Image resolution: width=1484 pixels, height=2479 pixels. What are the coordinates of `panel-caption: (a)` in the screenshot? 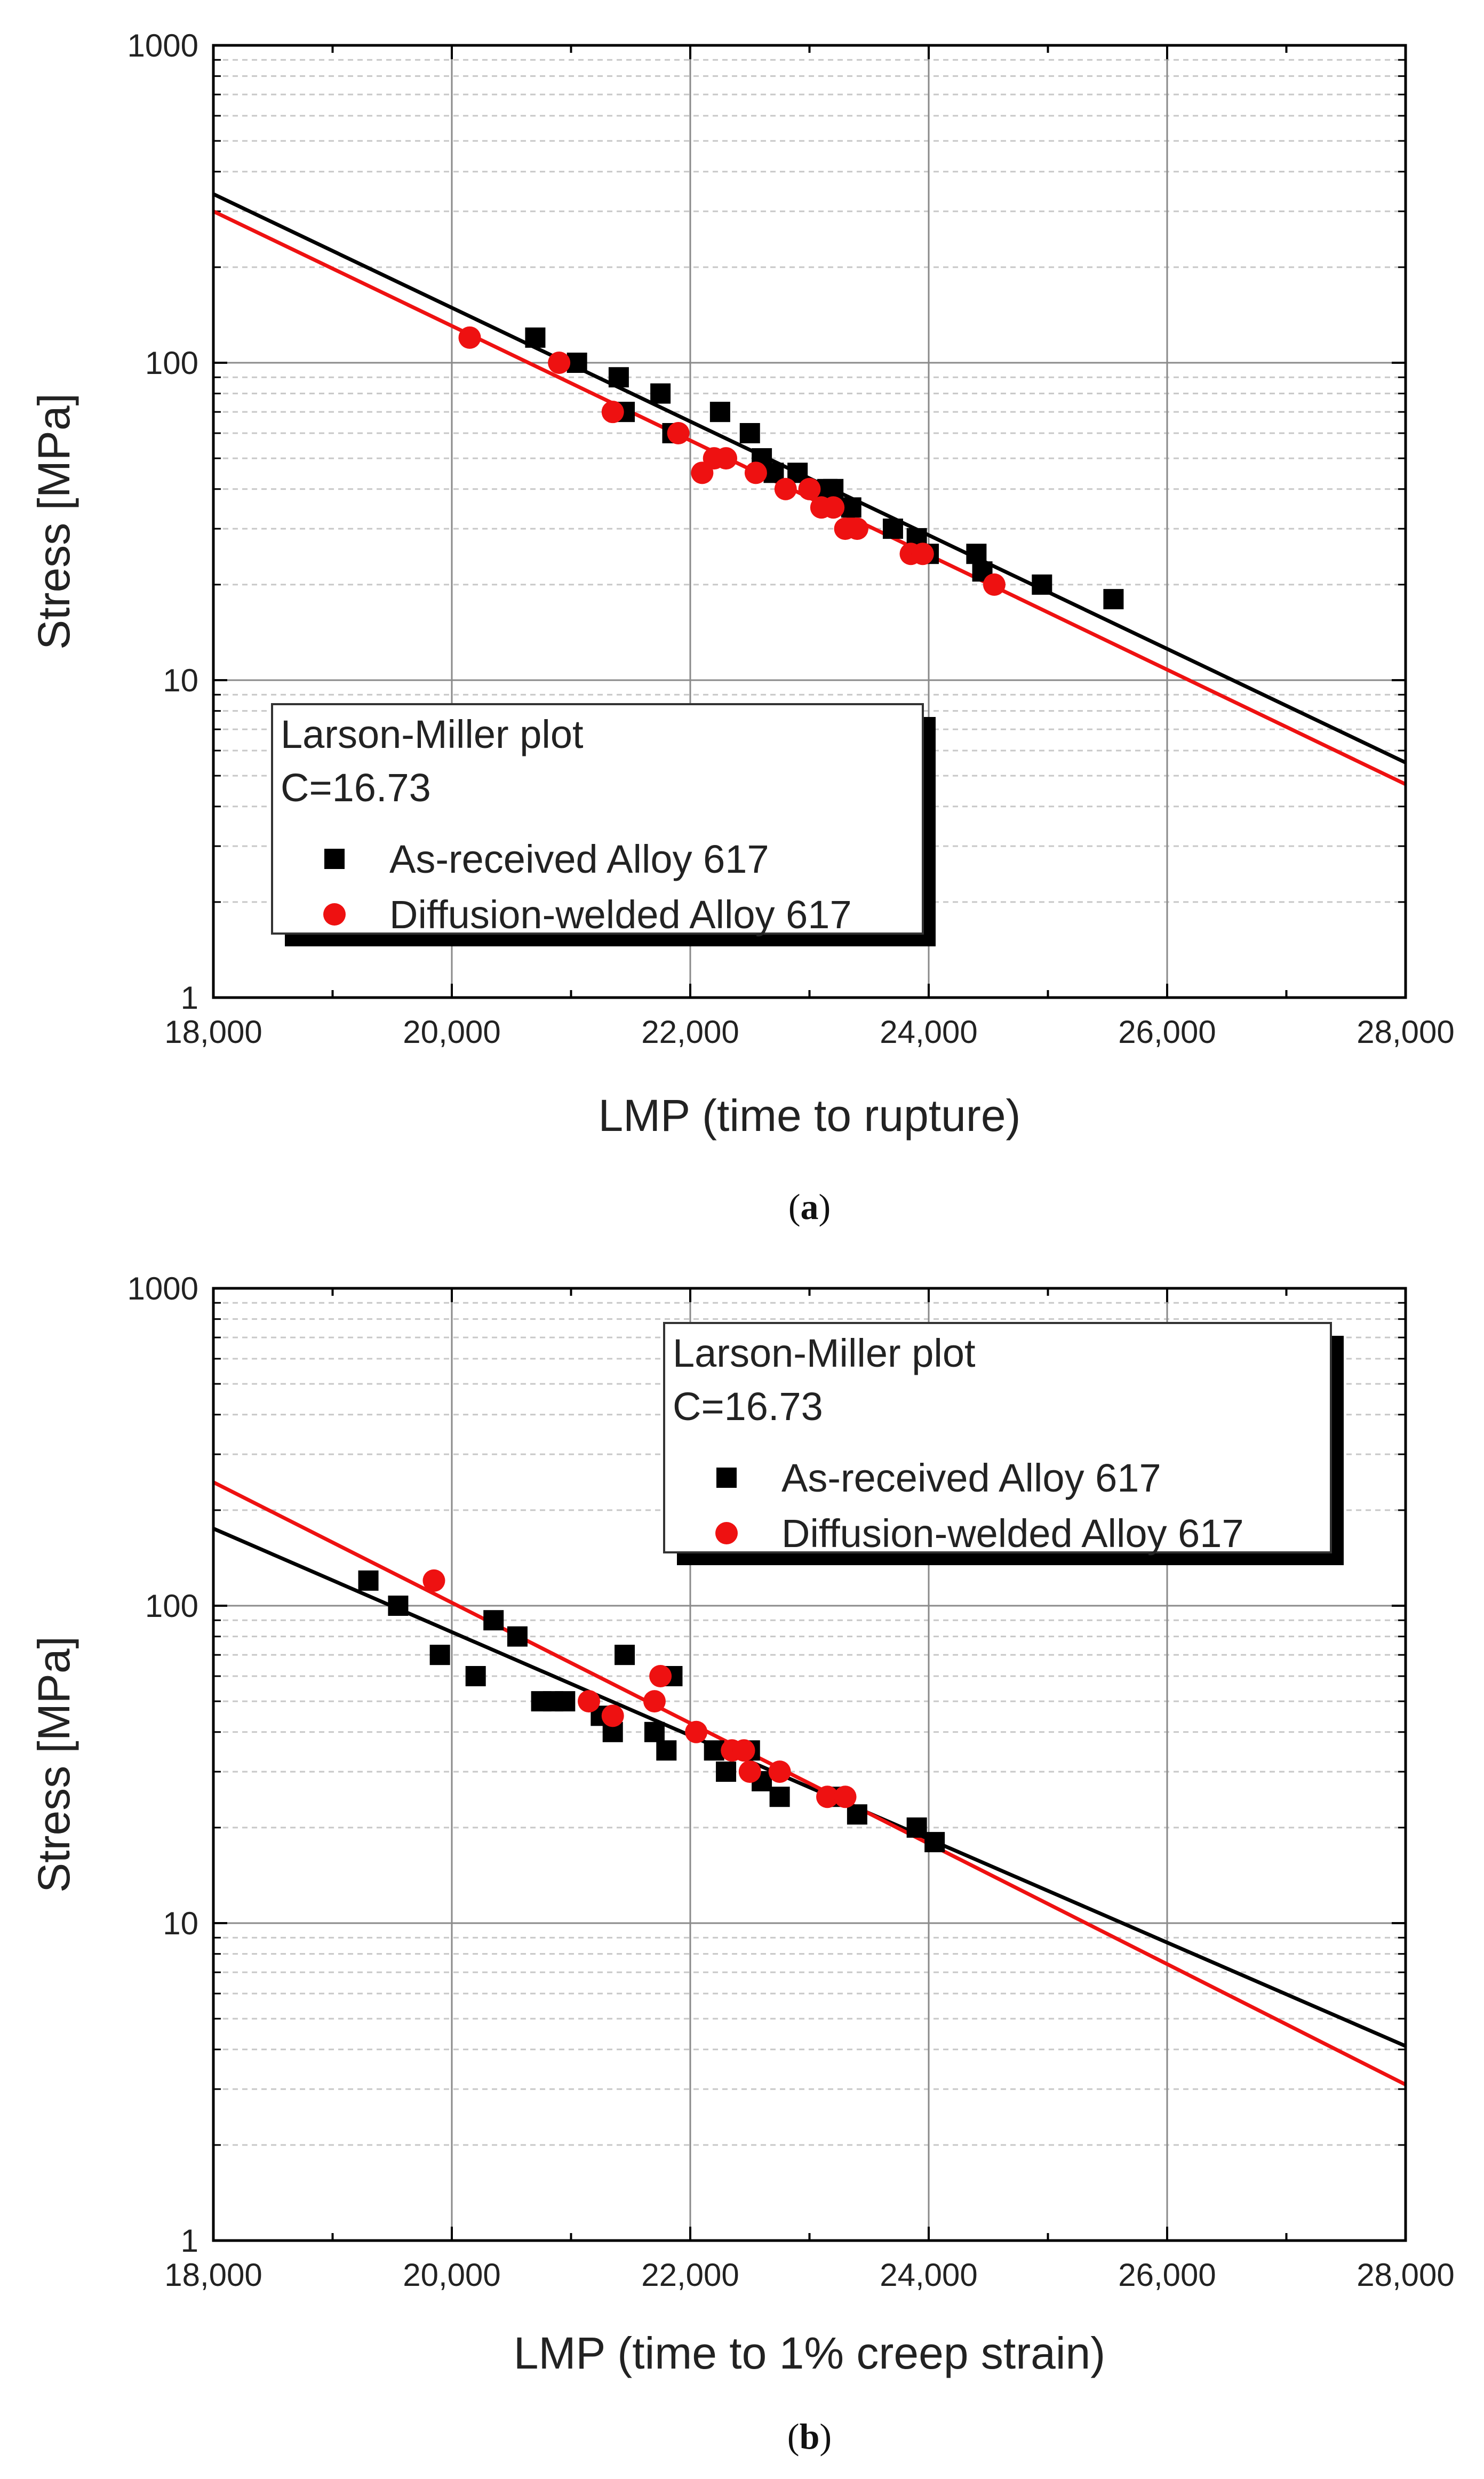 It's located at (809, 1206).